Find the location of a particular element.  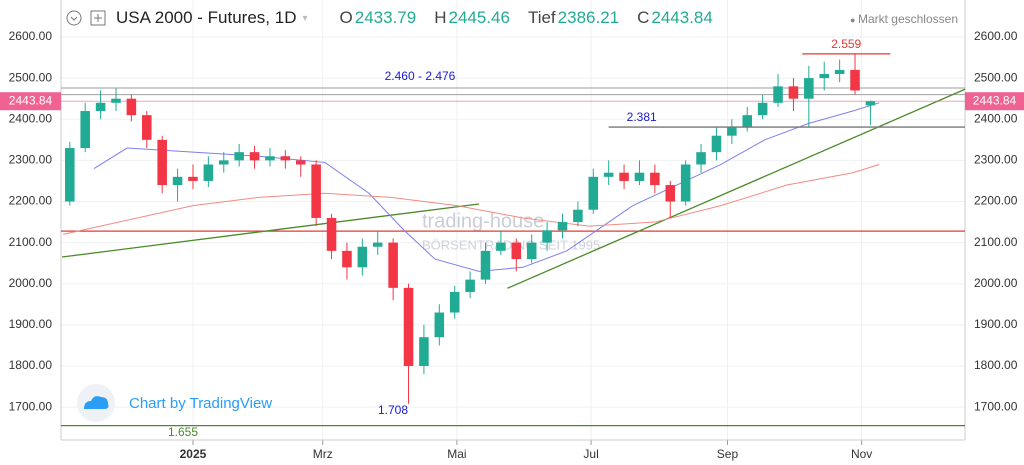

y-tick-label-right: 1900.00 is located at coordinates (996, 324).